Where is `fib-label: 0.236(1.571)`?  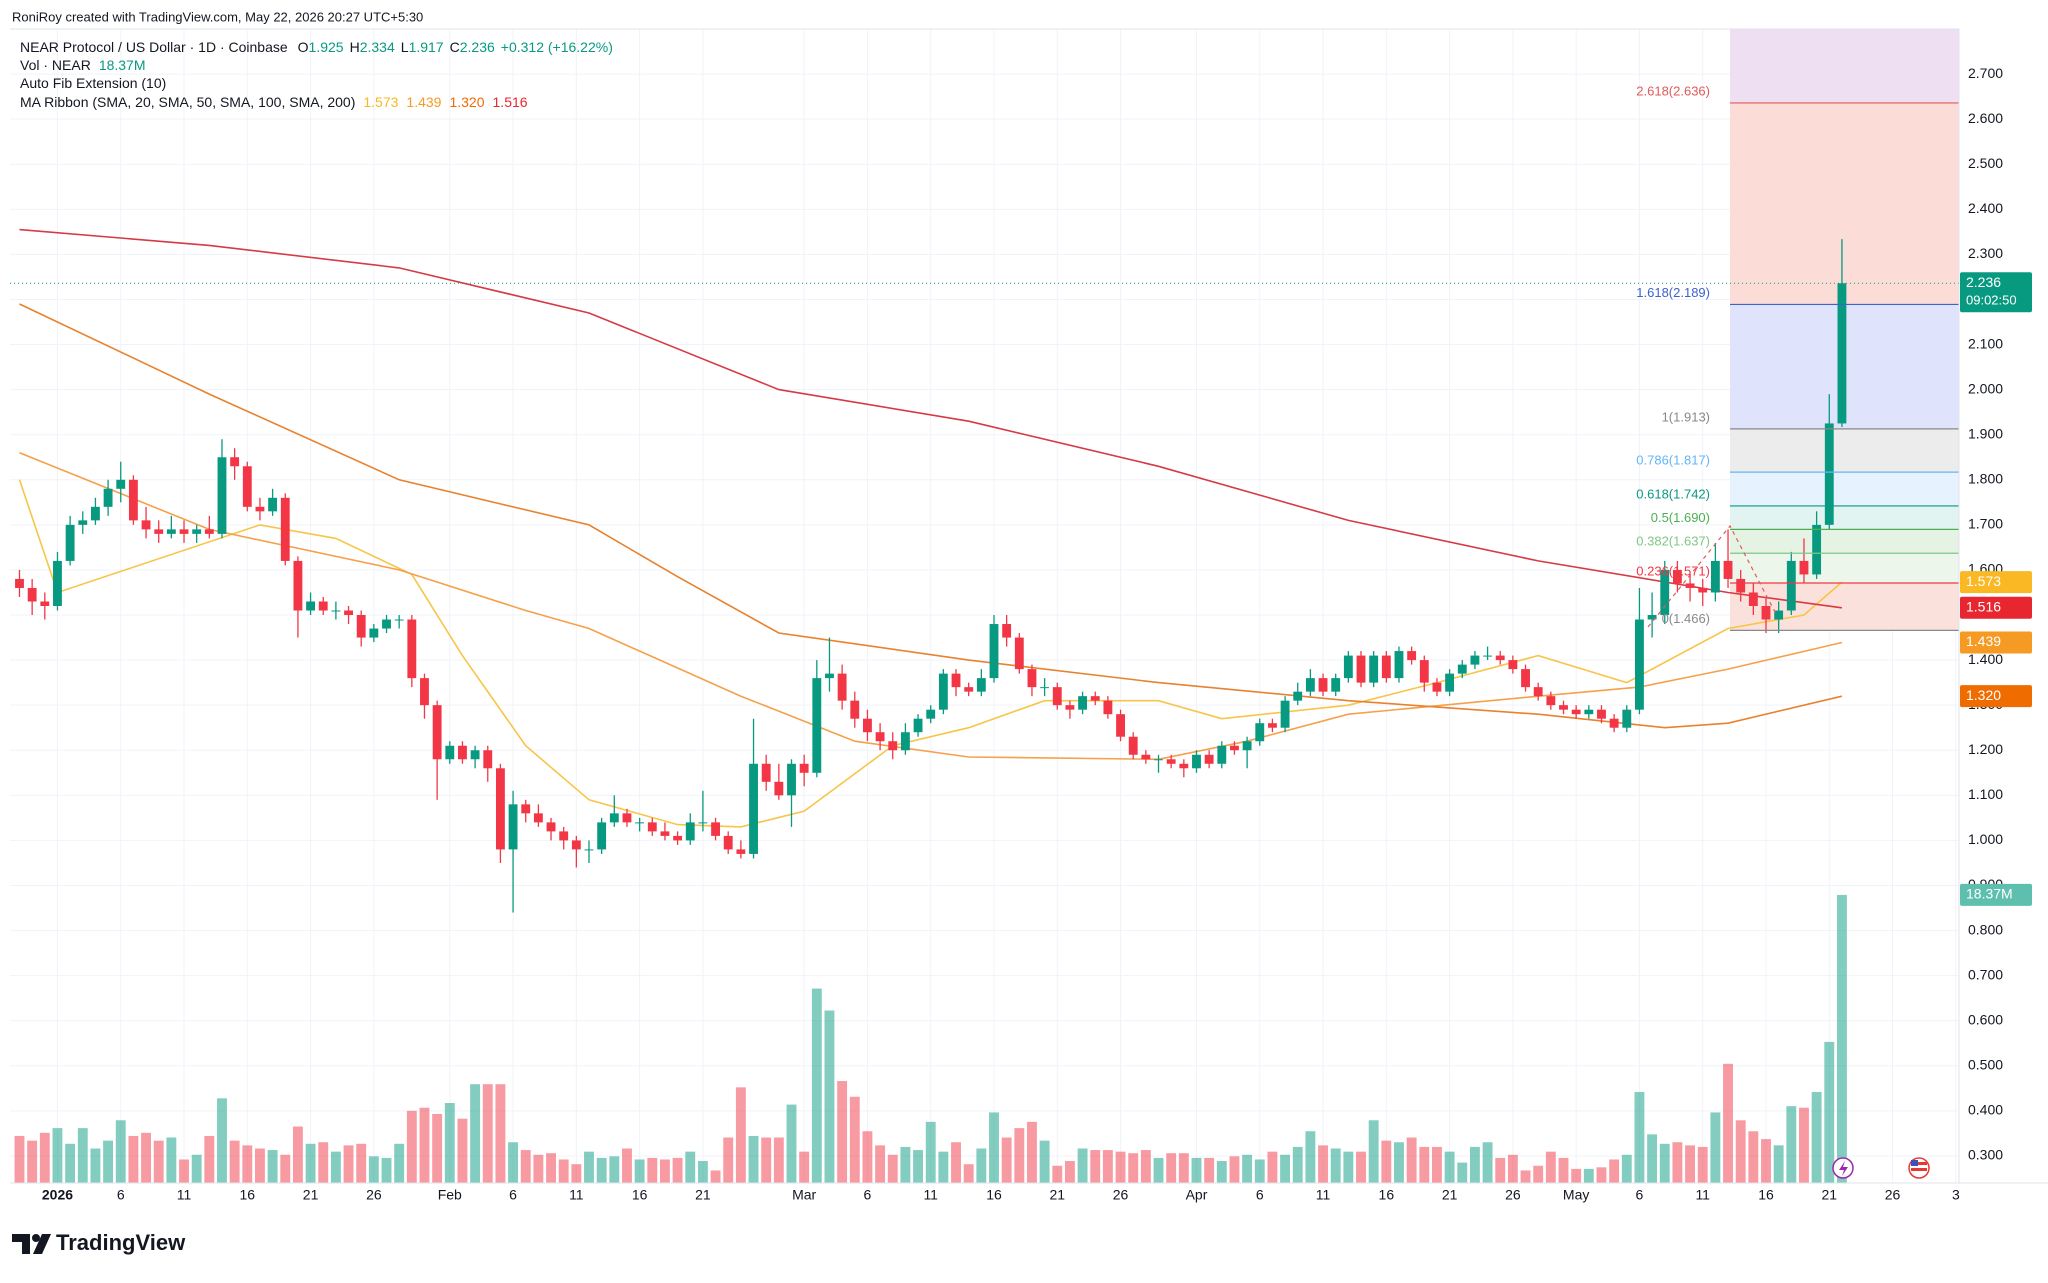 fib-label: 0.236(1.571) is located at coordinates (1673, 570).